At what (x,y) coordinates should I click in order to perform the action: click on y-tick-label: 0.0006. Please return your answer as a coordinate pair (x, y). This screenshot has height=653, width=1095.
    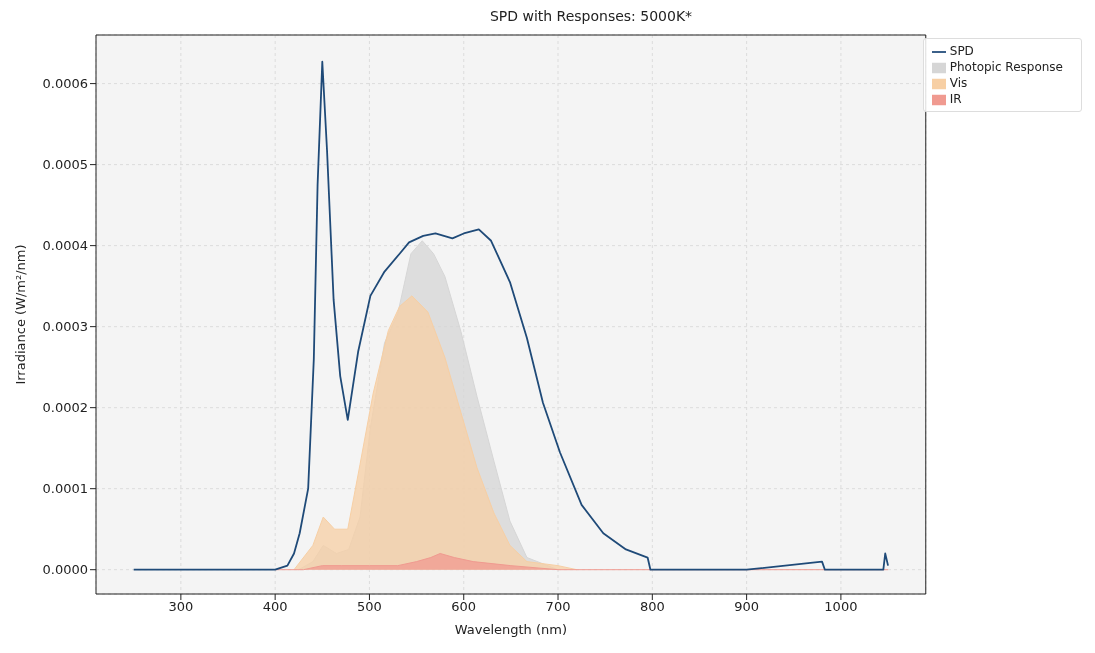
    Looking at the image, I should click on (65, 84).